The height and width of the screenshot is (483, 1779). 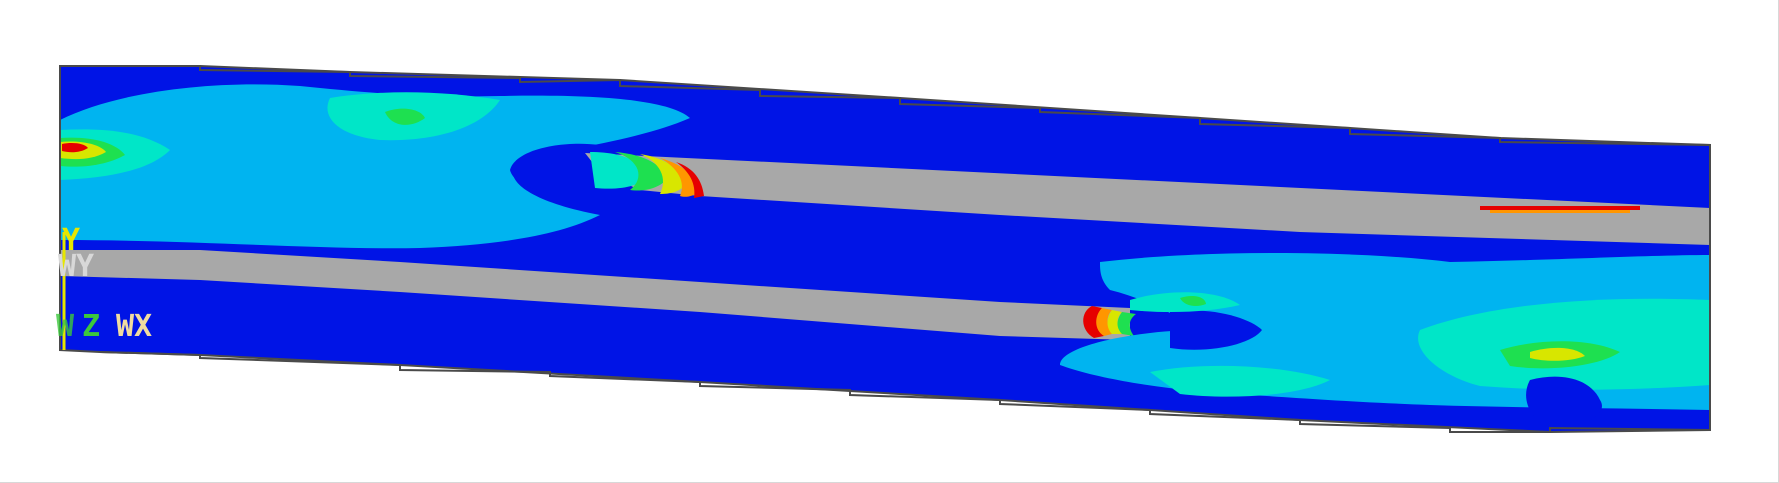 What do you see at coordinates (1126, 324) in the screenshot?
I see `crack-tip-fringe-green-lower` at bounding box center [1126, 324].